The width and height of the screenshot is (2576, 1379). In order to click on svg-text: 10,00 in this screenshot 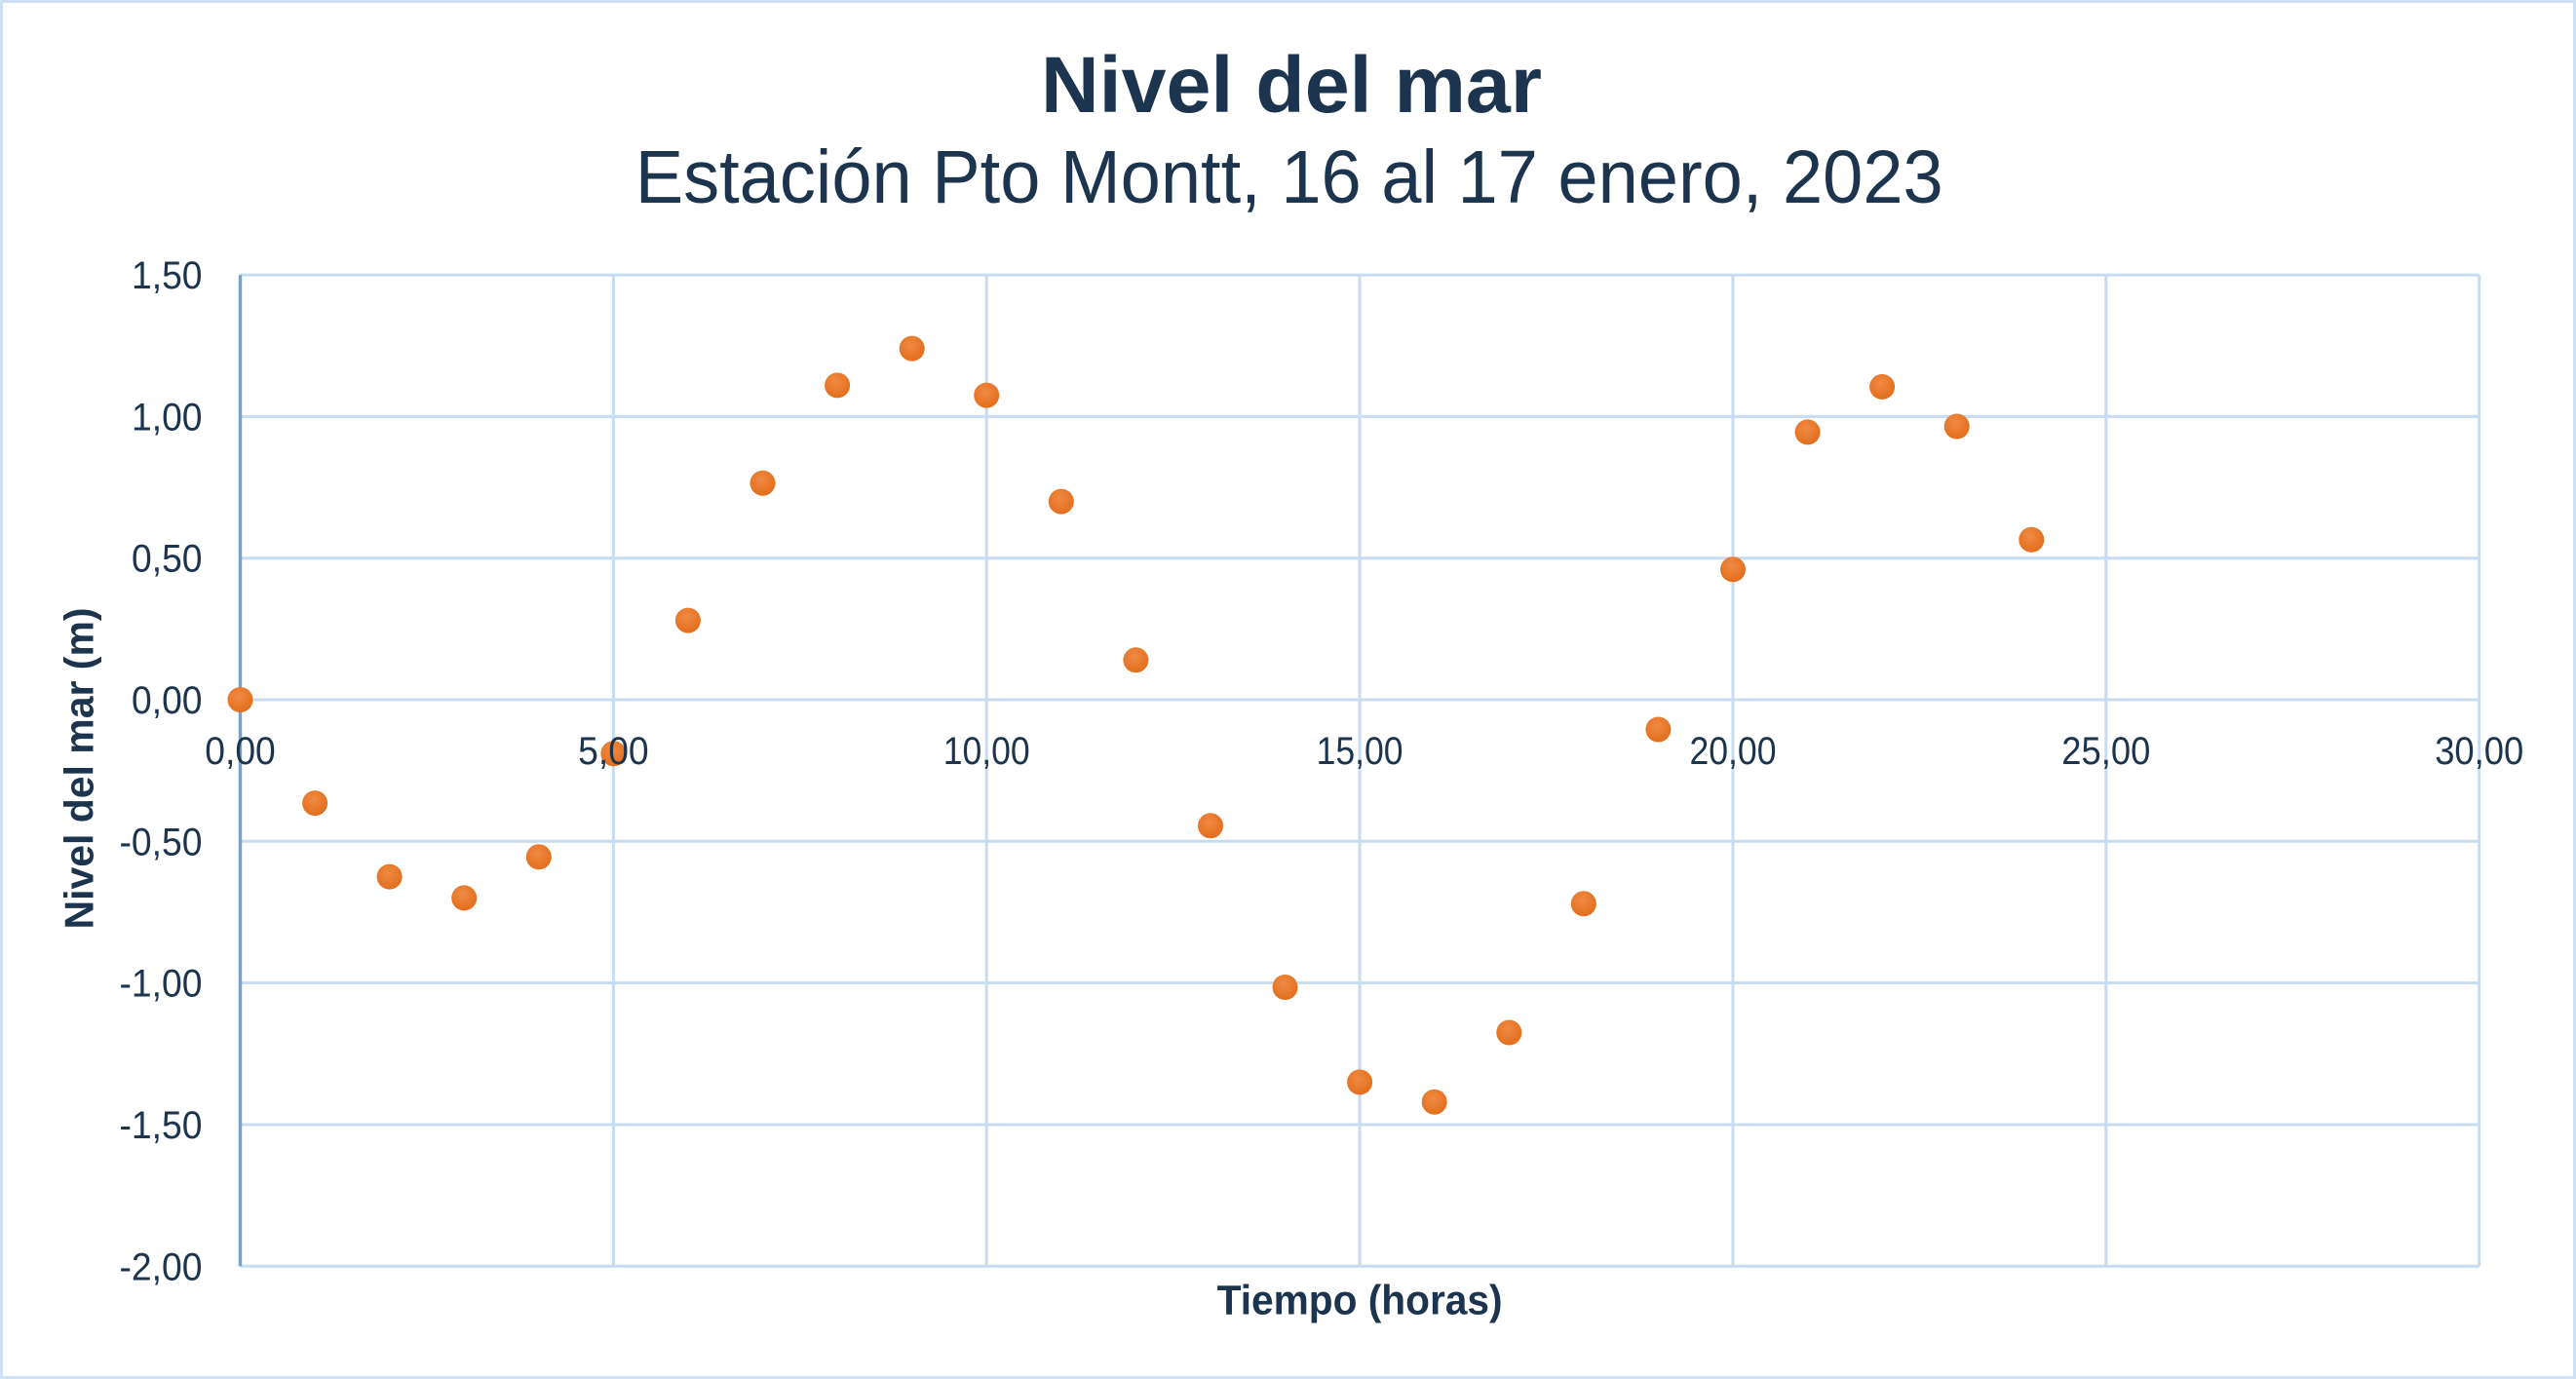, I will do `click(986, 751)`.